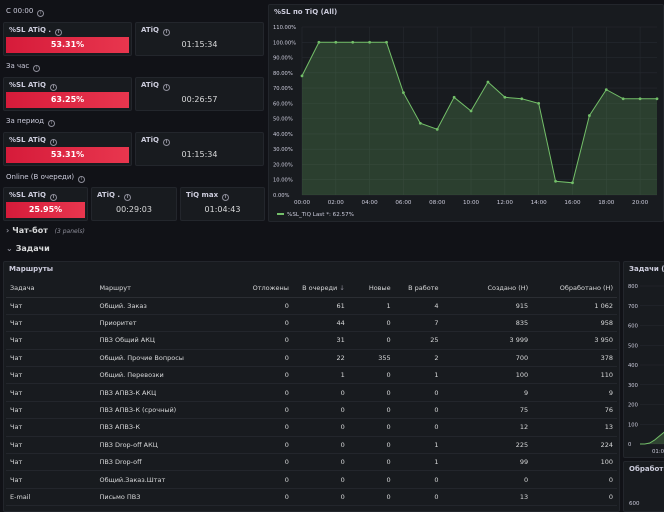 The image size is (664, 512). Describe the element at coordinates (311, 427) in the screenshot. I see `table-row: Чат ПВЗ АПВЗ-К 0 0 0 0 12 13` at that location.